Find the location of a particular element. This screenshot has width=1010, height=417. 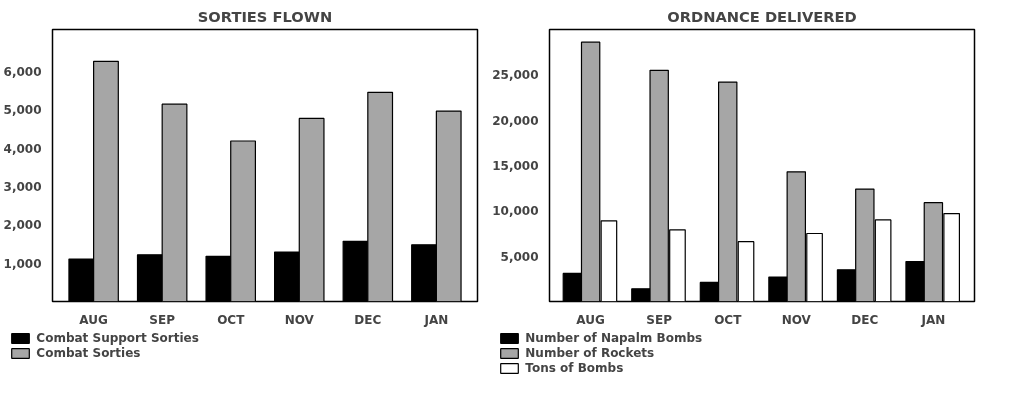

y-tick-label: 1,000 is located at coordinates (22, 263).